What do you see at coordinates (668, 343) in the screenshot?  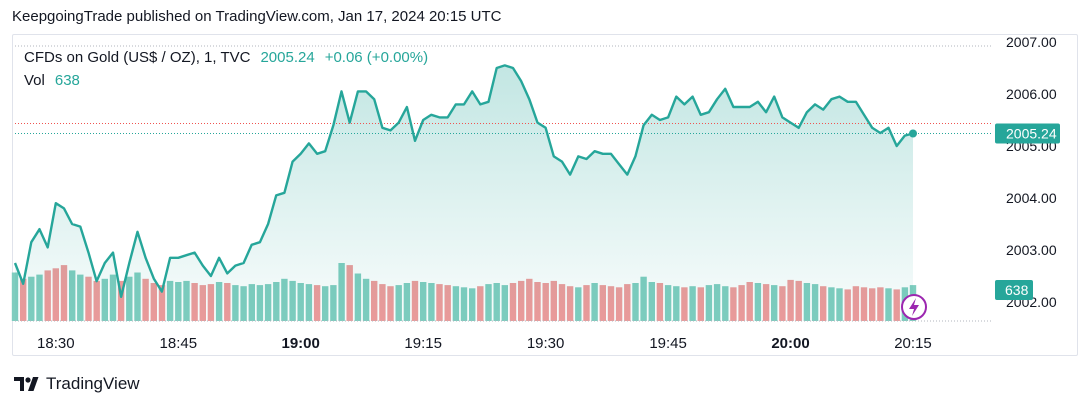 I see `x-tick-label: 19:45` at bounding box center [668, 343].